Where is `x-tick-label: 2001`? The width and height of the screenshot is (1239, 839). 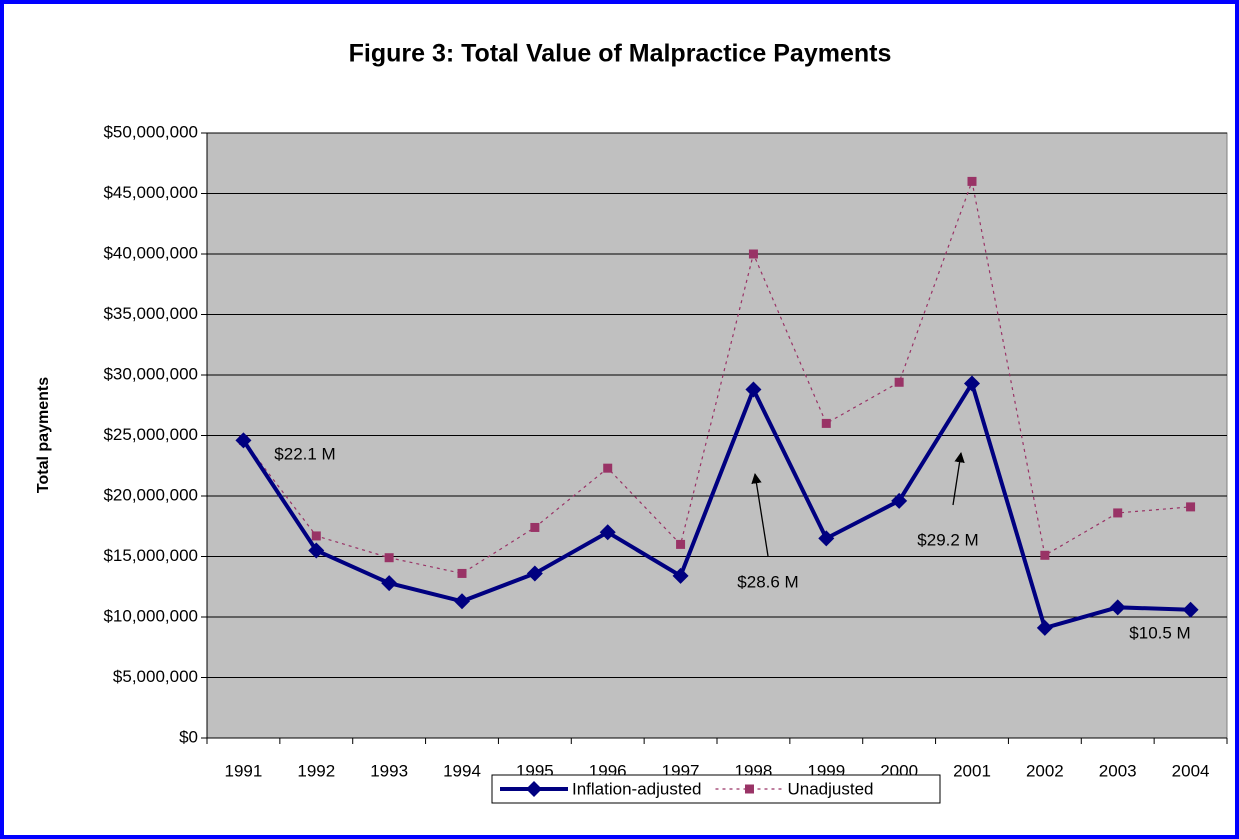
x-tick-label: 2001 is located at coordinates (972, 770).